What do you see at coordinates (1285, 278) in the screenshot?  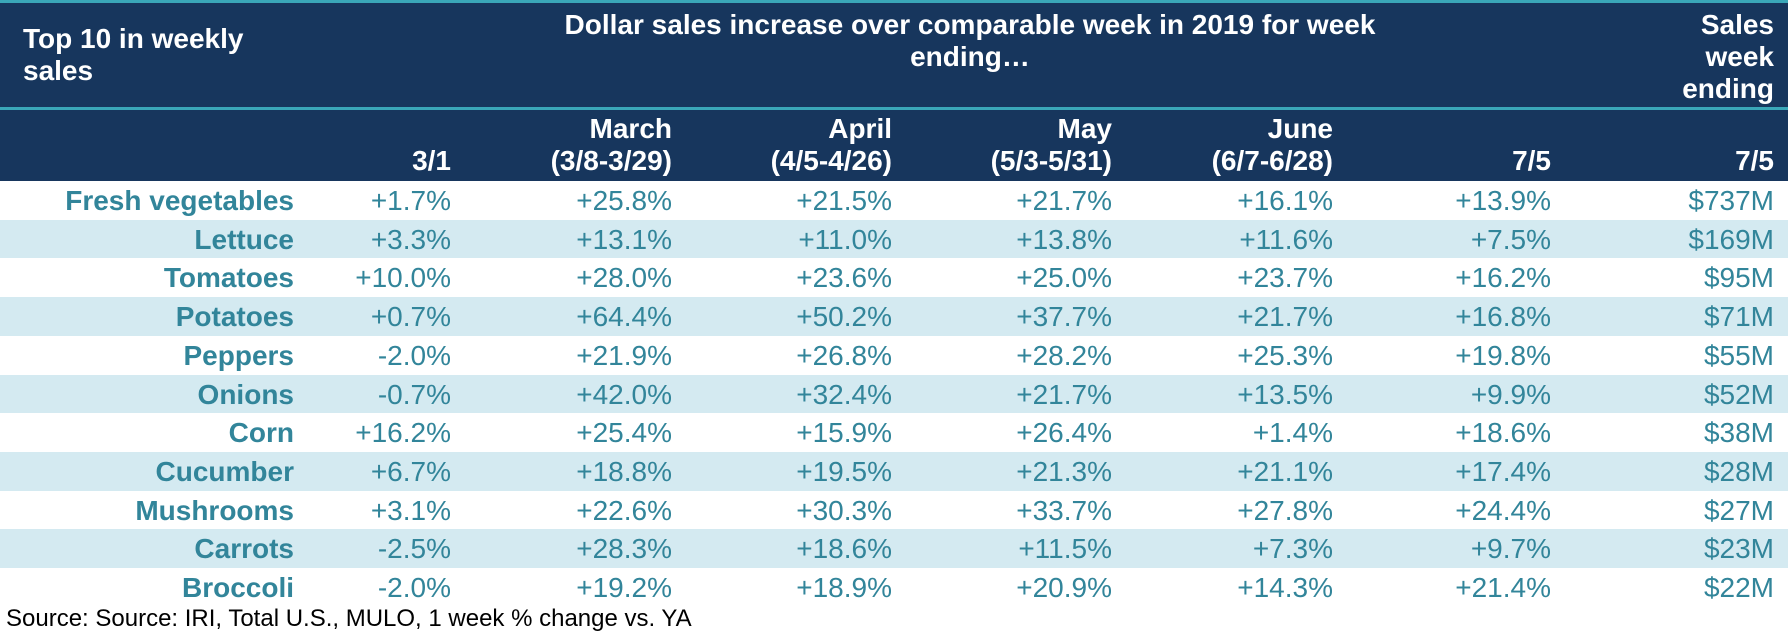 I see `table-cell: +23.7%` at bounding box center [1285, 278].